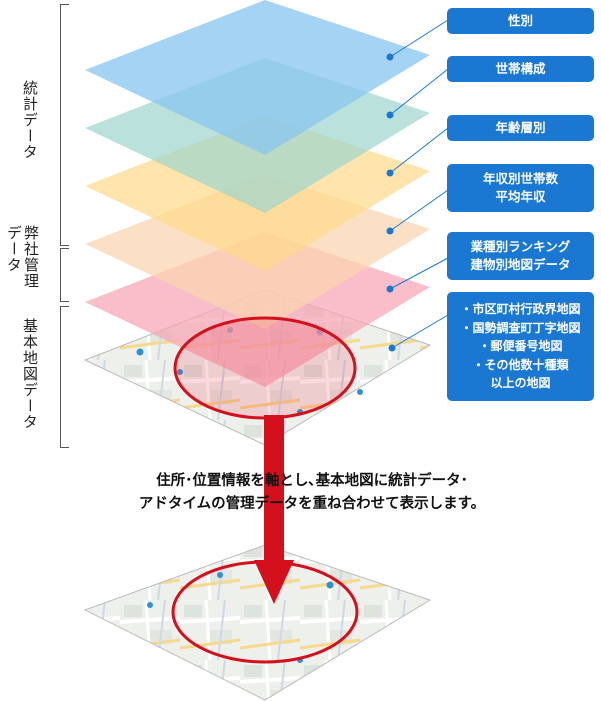 The height and width of the screenshot is (701, 601). Describe the element at coordinates (520, 196) in the screenshot. I see `tag-income-line2: 平均年収` at that location.